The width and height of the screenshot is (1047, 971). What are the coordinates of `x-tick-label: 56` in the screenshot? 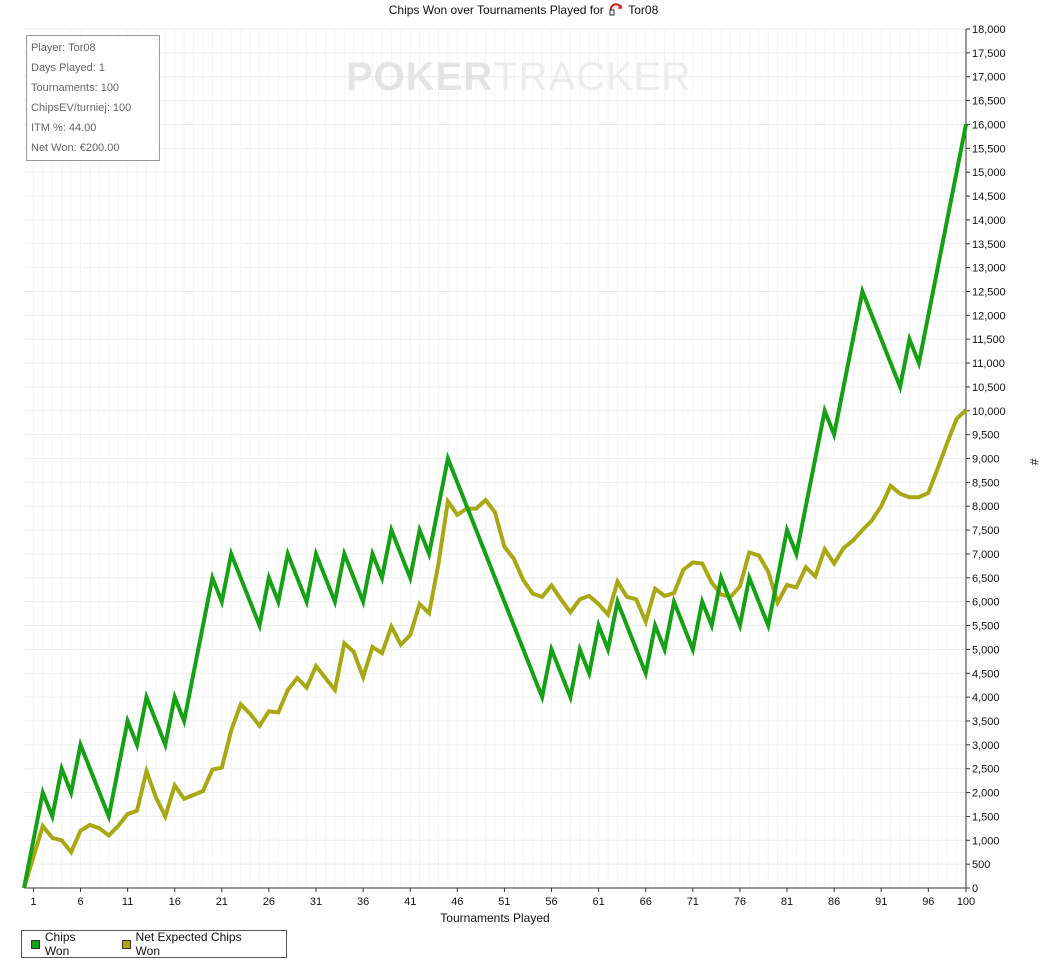 It's located at (551, 902).